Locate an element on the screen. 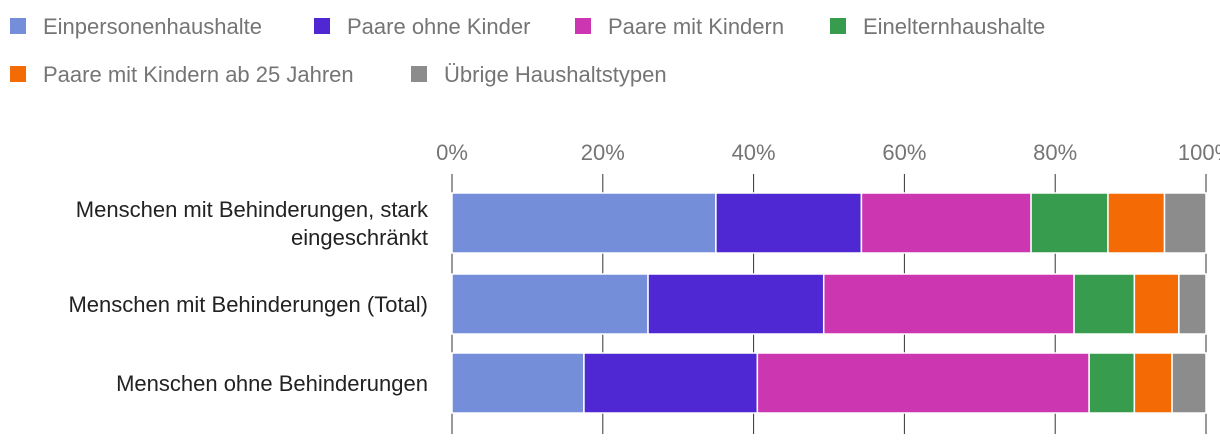 This screenshot has height=446, width=1220. x-tick-label: 80% is located at coordinates (1055, 152).